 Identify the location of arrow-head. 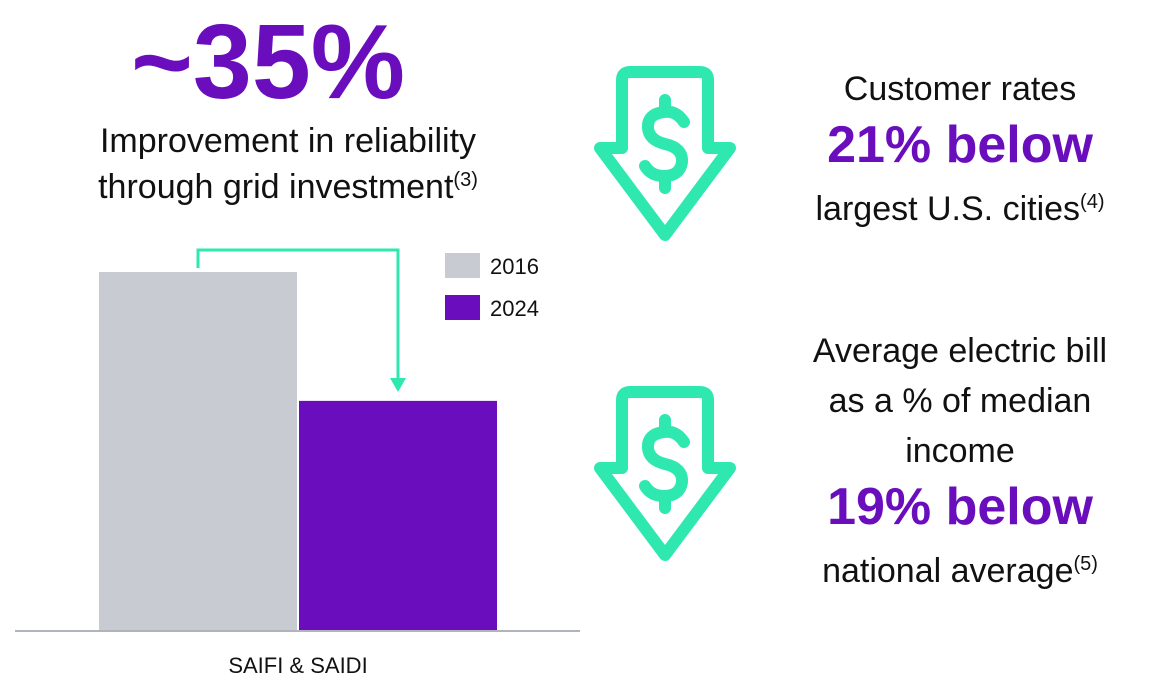
(398, 385).